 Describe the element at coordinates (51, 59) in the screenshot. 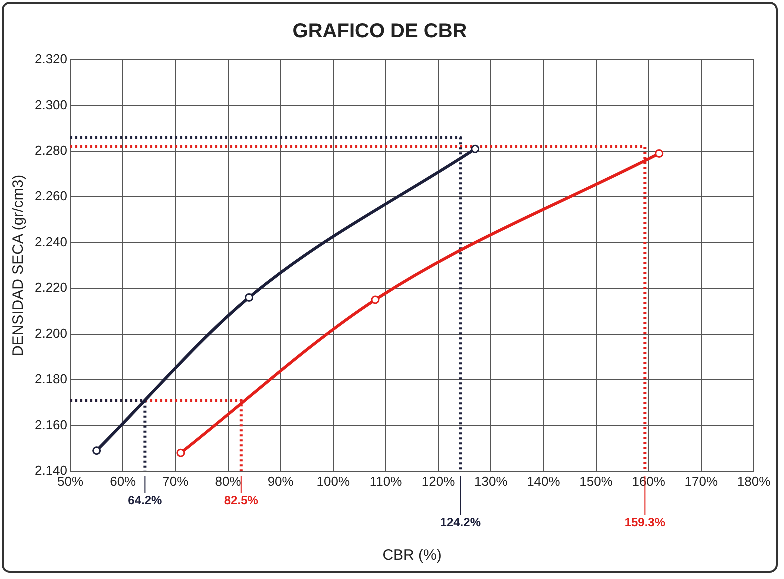

I see `y-tick-label: 2.320` at that location.